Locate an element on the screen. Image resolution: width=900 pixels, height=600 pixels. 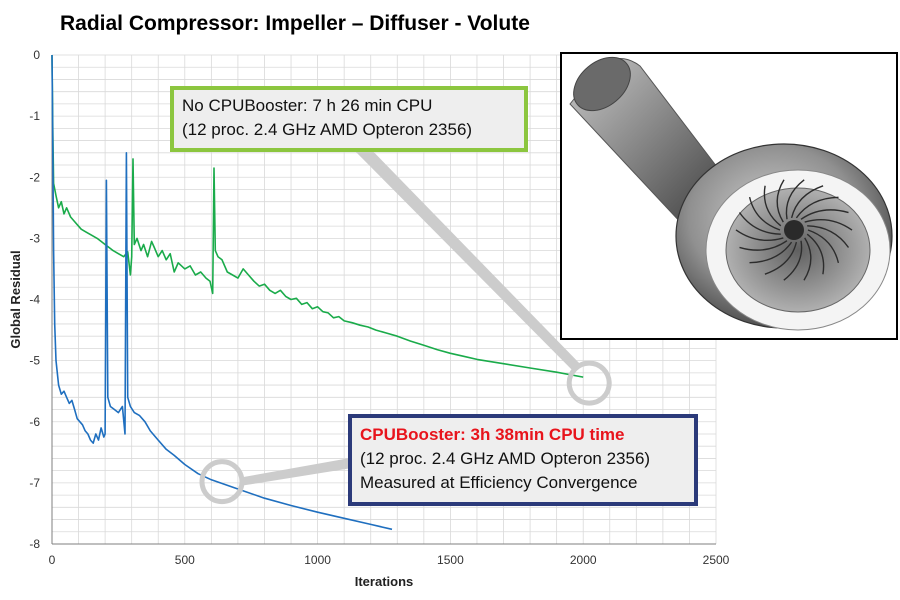
x-tick-label: 1500 is located at coordinates (450, 560).